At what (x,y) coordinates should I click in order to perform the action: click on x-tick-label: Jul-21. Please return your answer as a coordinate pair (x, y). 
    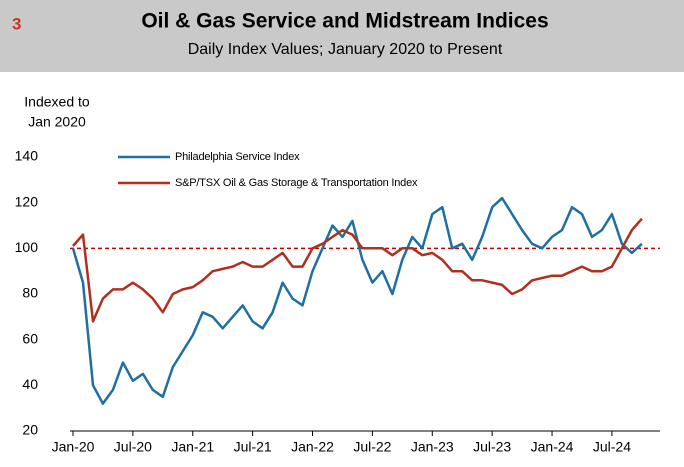
    Looking at the image, I should click on (253, 447).